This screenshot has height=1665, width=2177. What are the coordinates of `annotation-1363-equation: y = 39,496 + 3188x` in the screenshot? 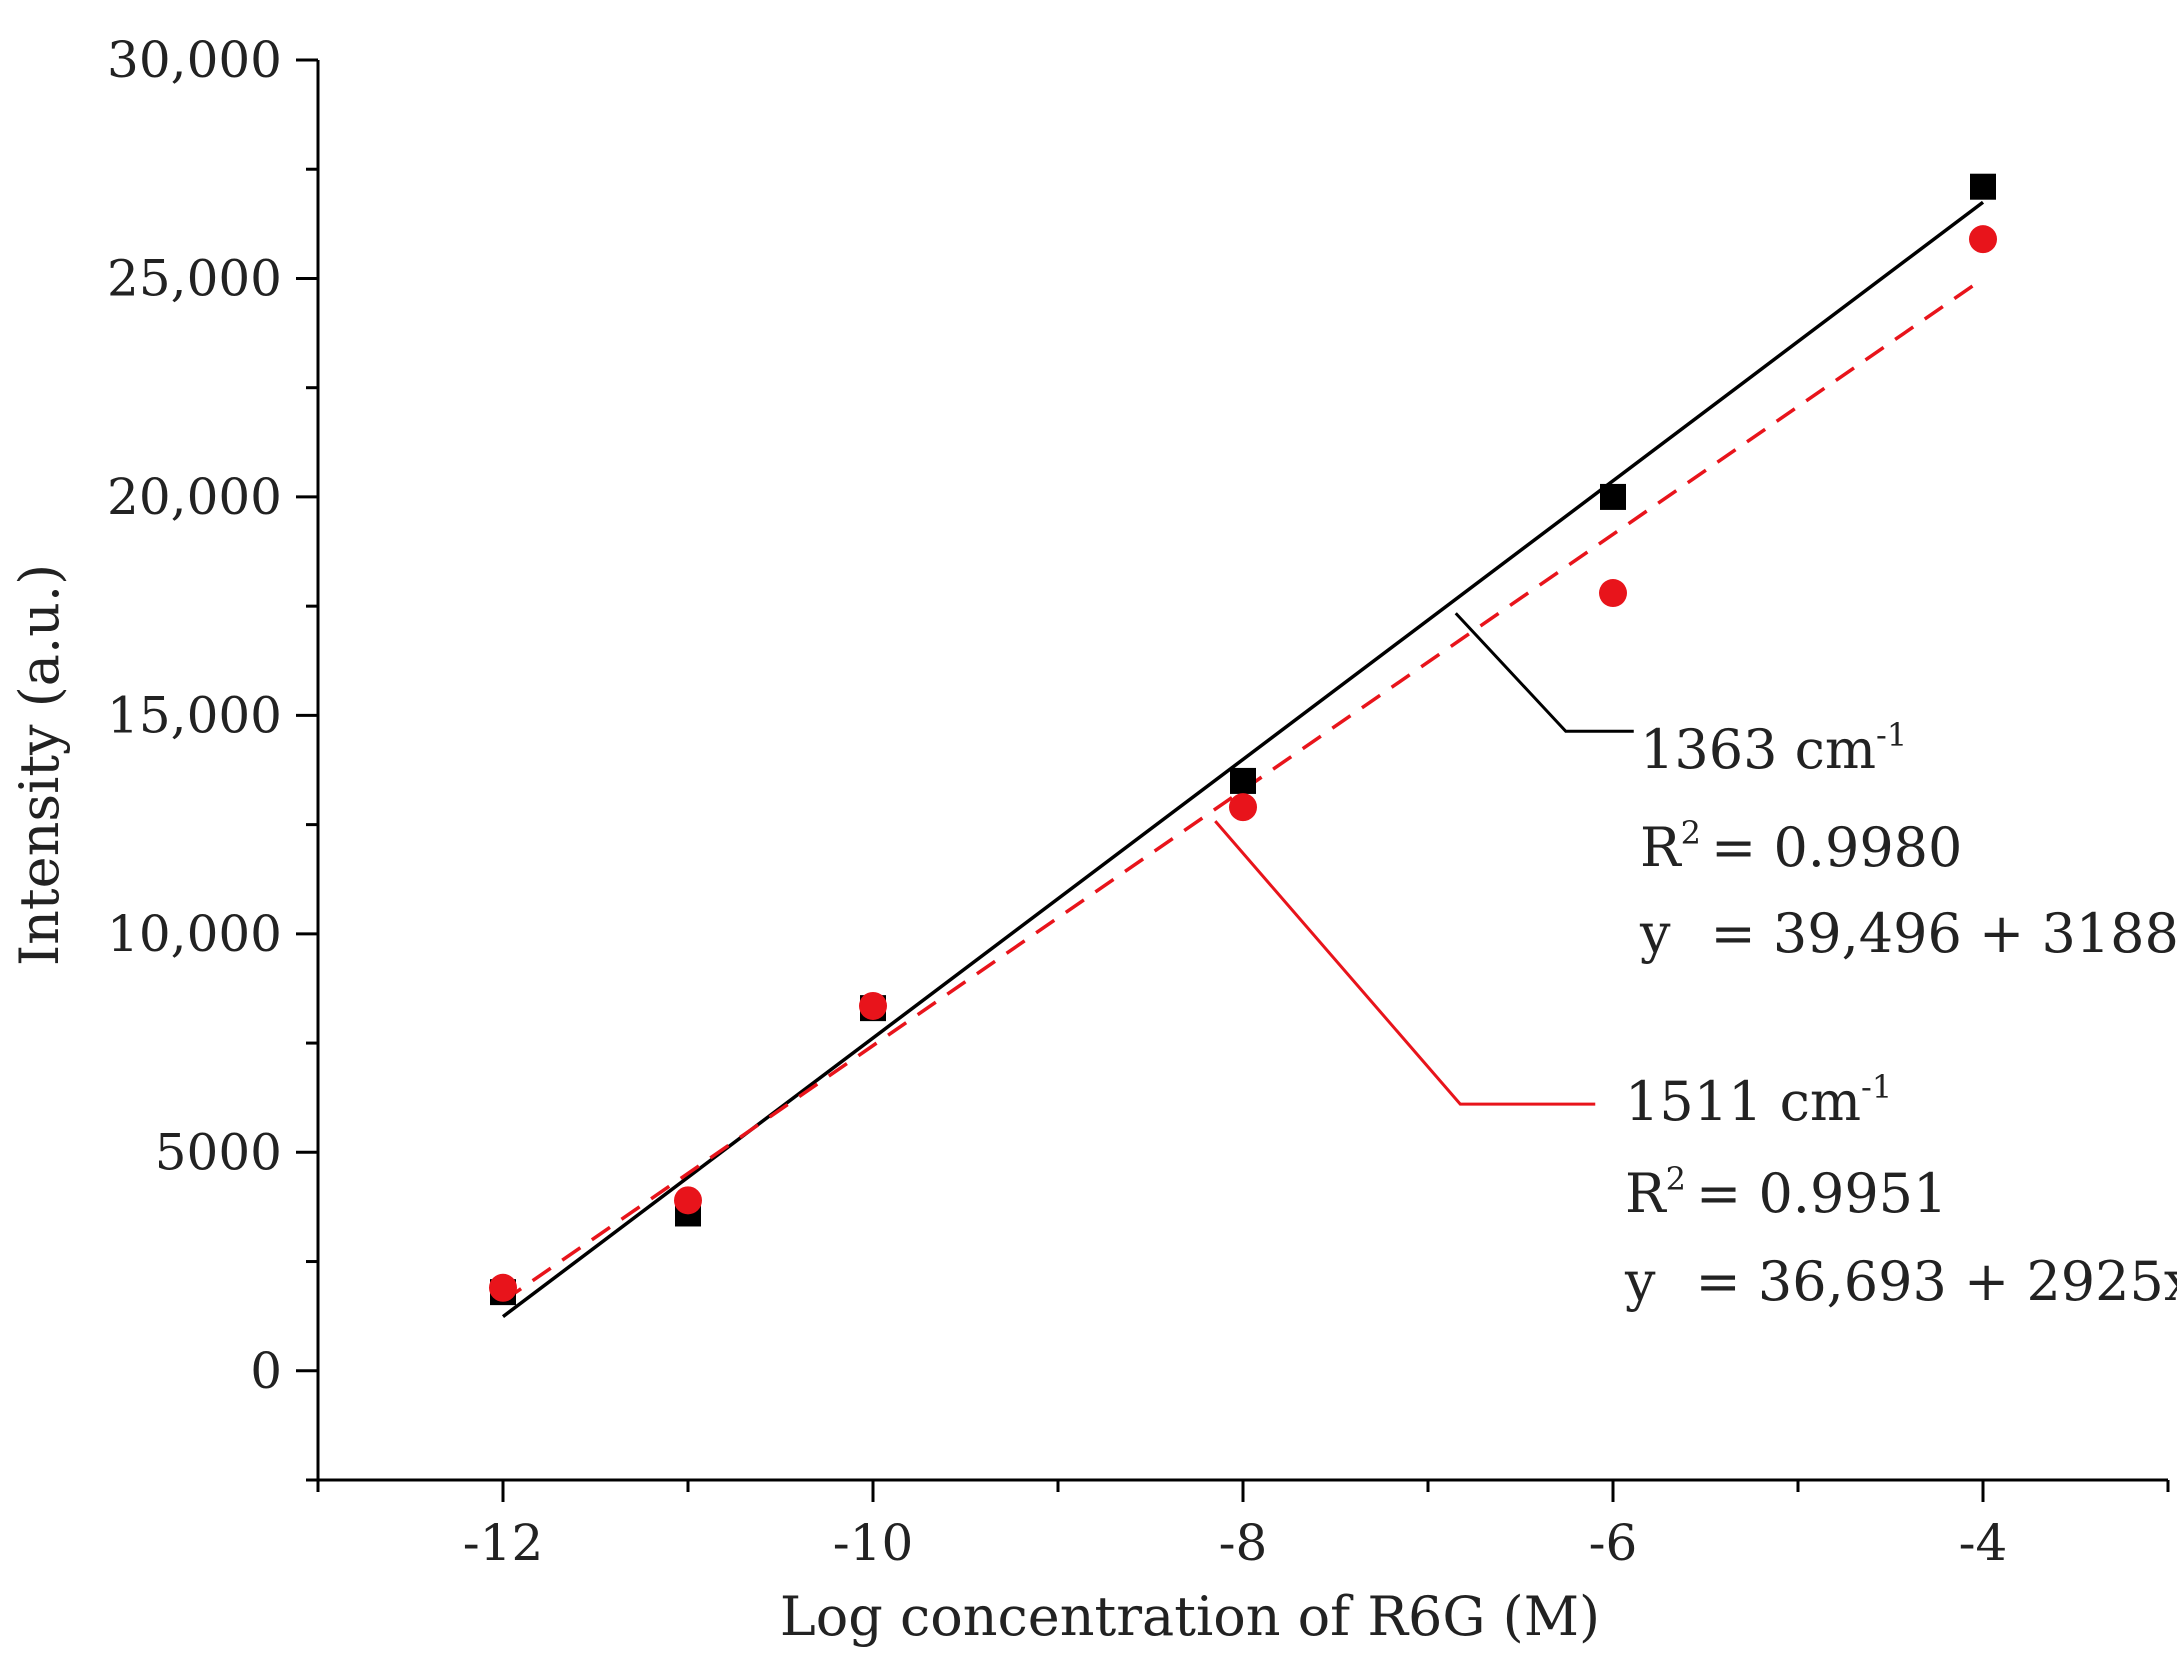 It's located at (1908, 933).